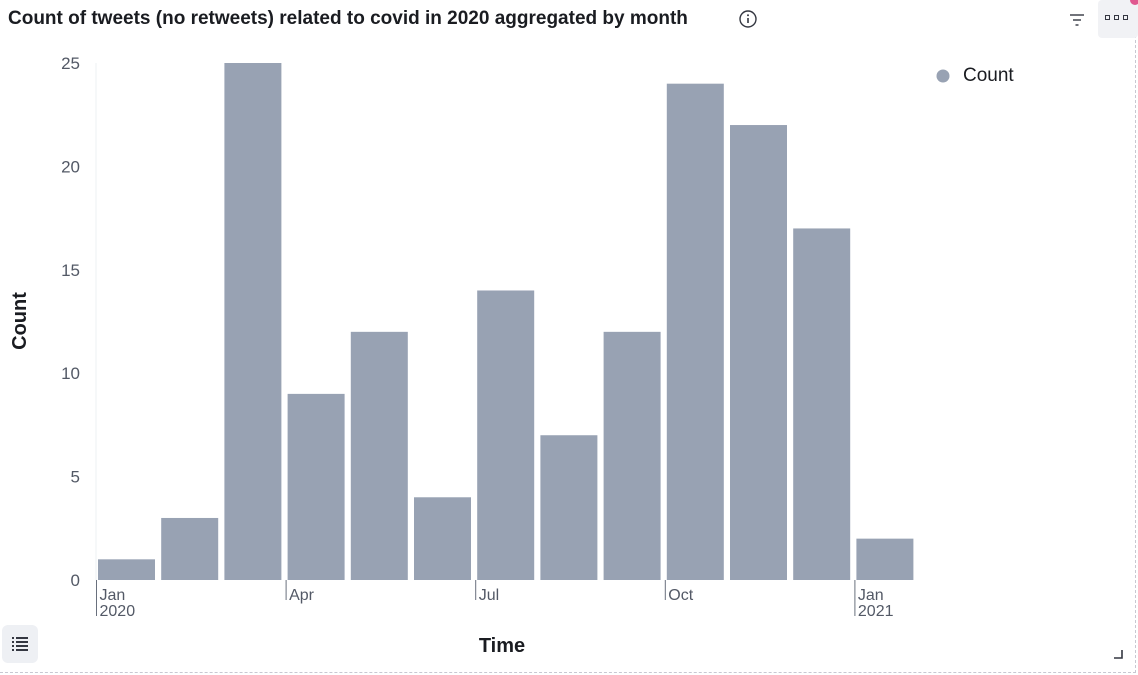 This screenshot has height=675, width=1138. What do you see at coordinates (748, 19) in the screenshot?
I see `info-icon` at bounding box center [748, 19].